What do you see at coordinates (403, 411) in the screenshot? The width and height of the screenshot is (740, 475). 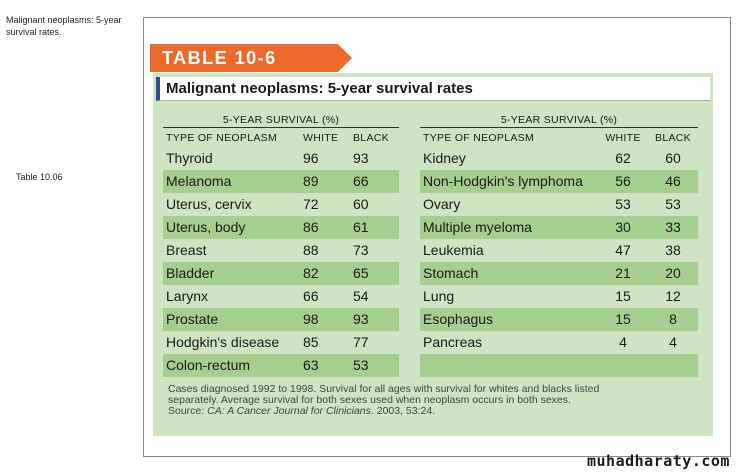 I see `source-suffix: . 2003, 53:24.` at bounding box center [403, 411].